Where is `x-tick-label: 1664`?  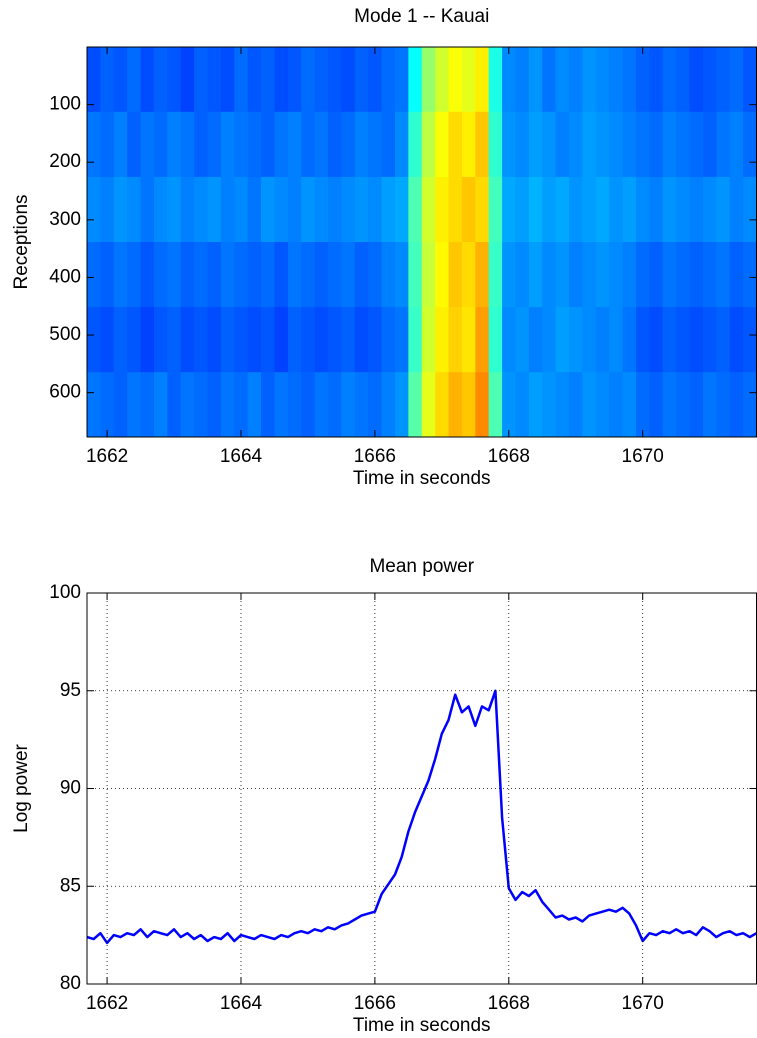 x-tick-label: 1664 is located at coordinates (241, 456).